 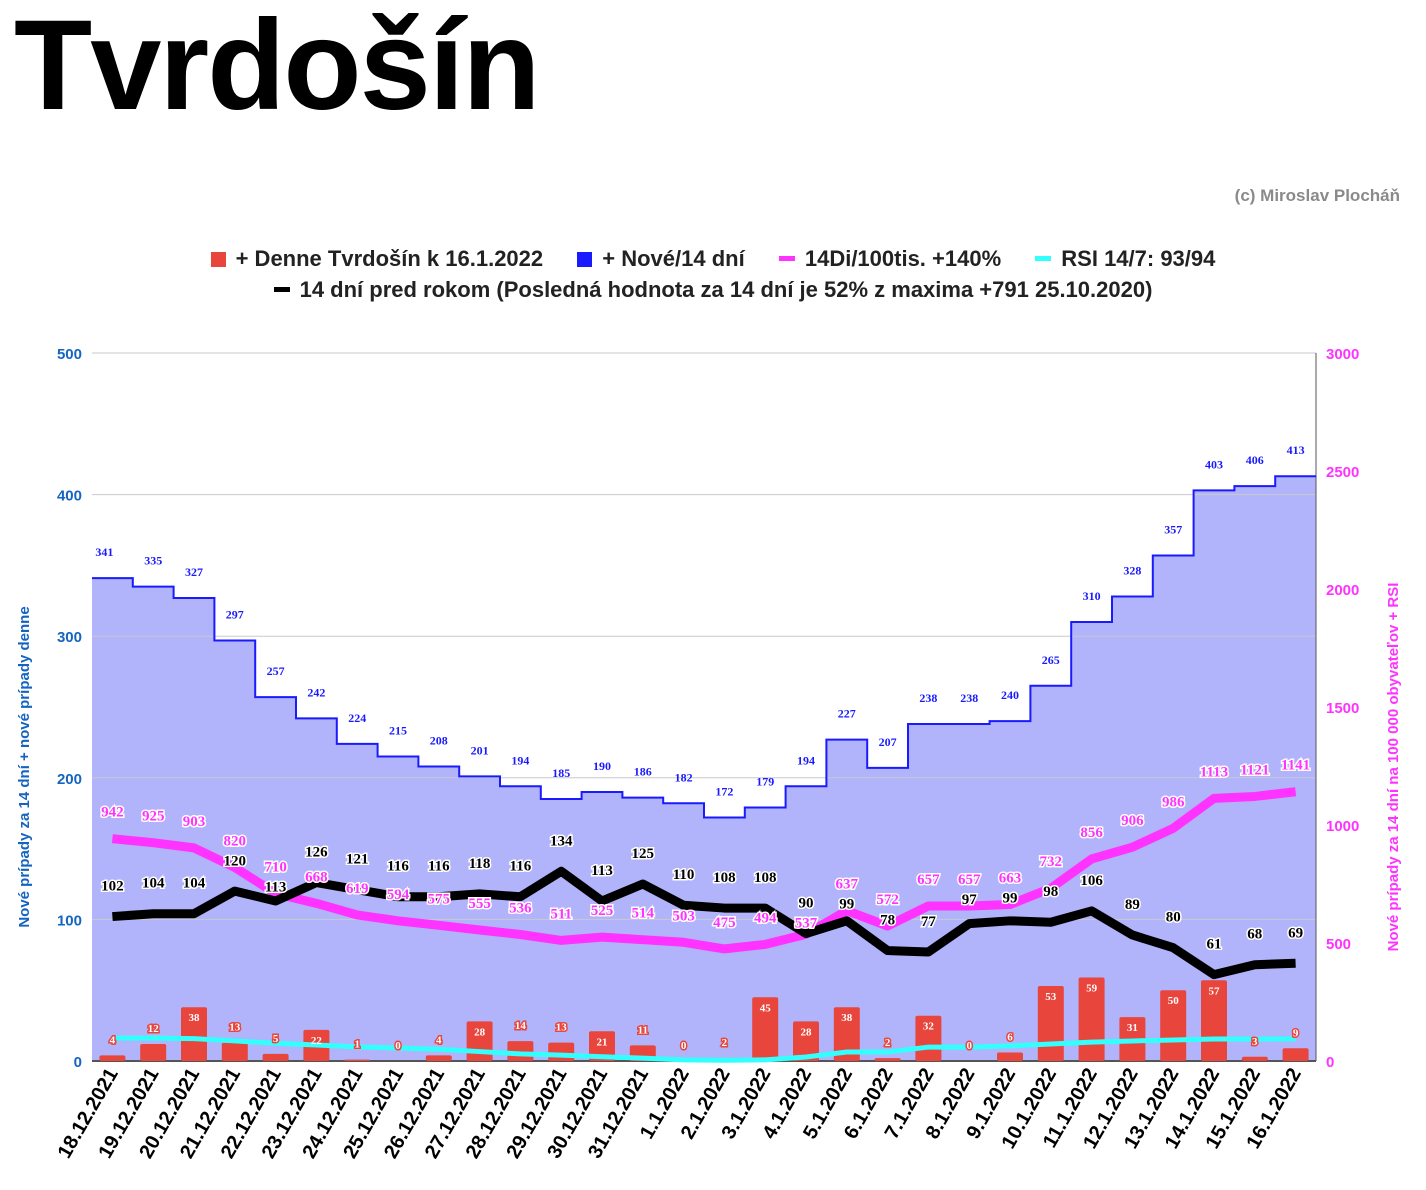 What do you see at coordinates (765, 918) in the screenshot?
I see `label-100k: 494` at bounding box center [765, 918].